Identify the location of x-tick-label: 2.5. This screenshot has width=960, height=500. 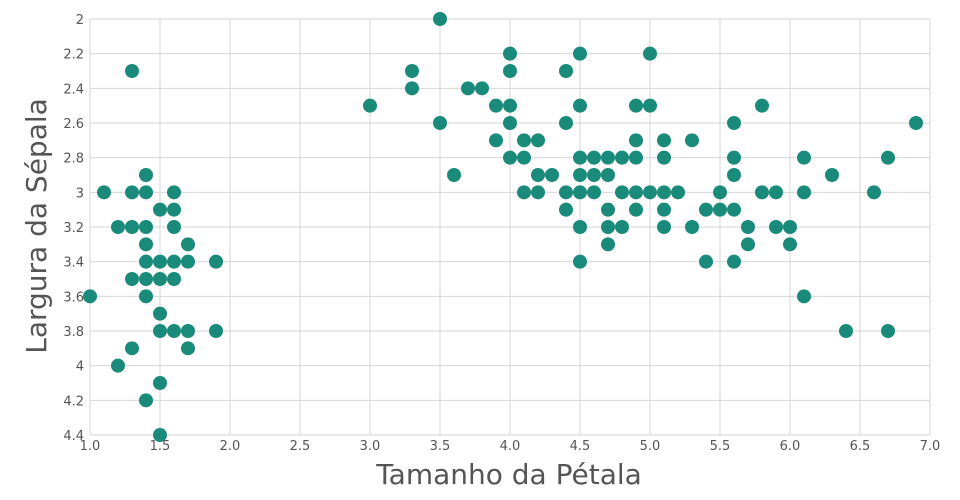
(300, 446).